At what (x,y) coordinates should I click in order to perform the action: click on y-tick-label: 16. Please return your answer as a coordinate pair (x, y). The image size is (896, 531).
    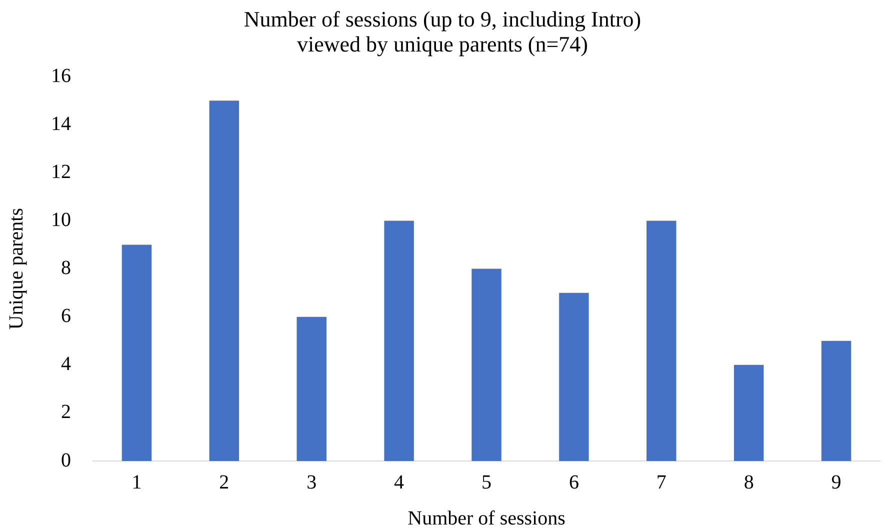
    Looking at the image, I should click on (61, 75).